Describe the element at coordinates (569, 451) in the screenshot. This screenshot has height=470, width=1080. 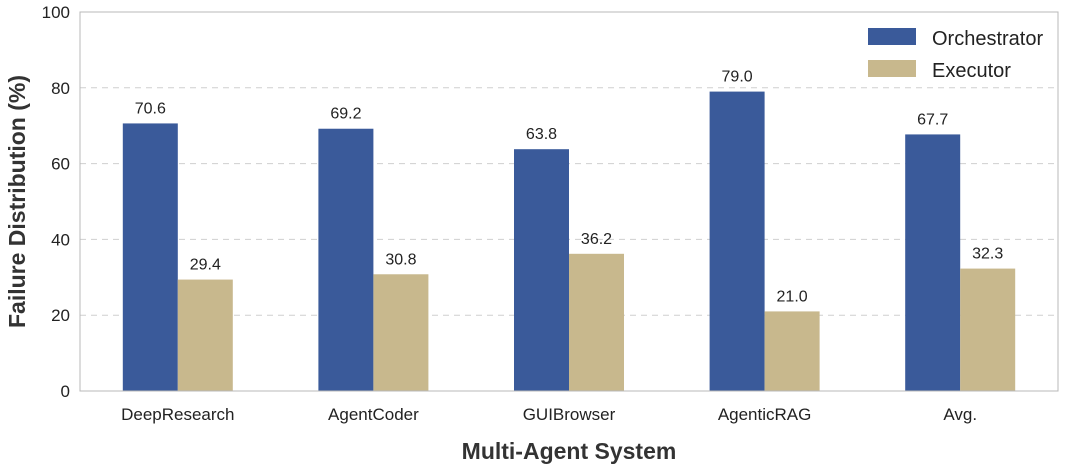
I see `x-axis-title: Multi-Agent System` at that location.